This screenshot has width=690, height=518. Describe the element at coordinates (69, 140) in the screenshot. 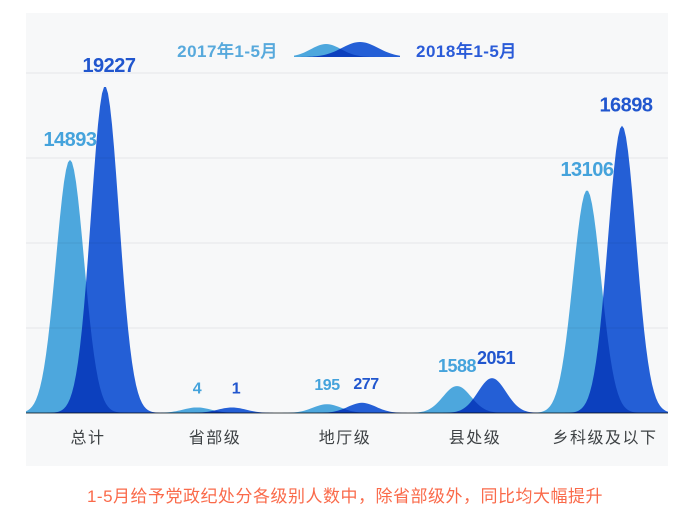

I see `value-label: 14893` at that location.